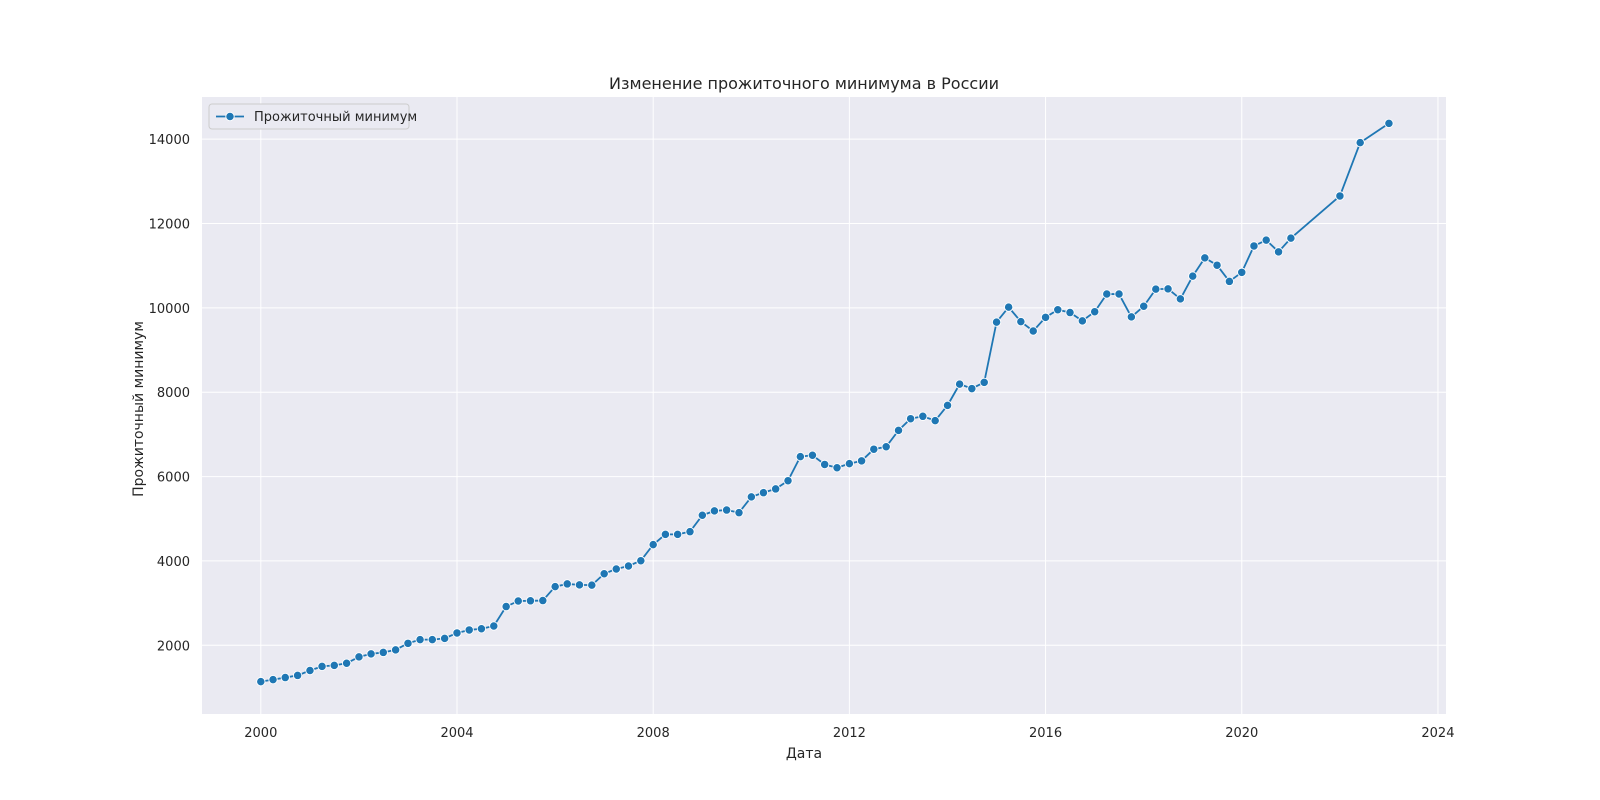  Describe the element at coordinates (173, 562) in the screenshot. I see `y-tick-label: 4000` at that location.